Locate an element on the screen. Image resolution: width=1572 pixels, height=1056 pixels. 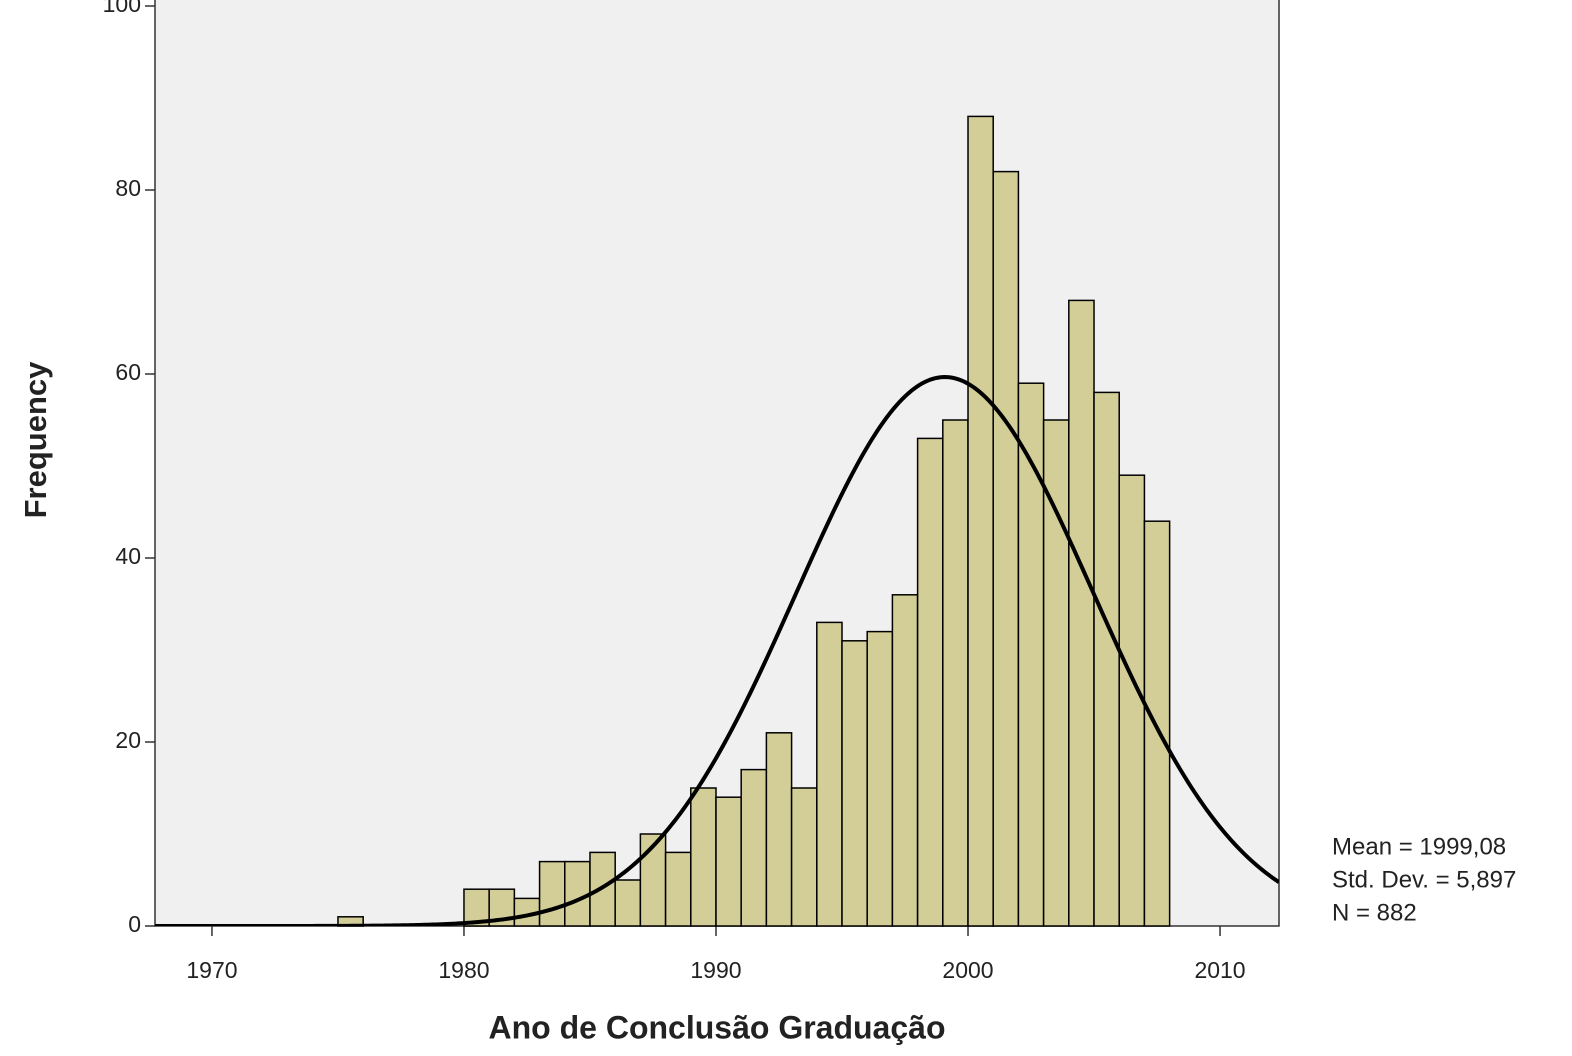
y-tick-label: 60 is located at coordinates (128, 372).